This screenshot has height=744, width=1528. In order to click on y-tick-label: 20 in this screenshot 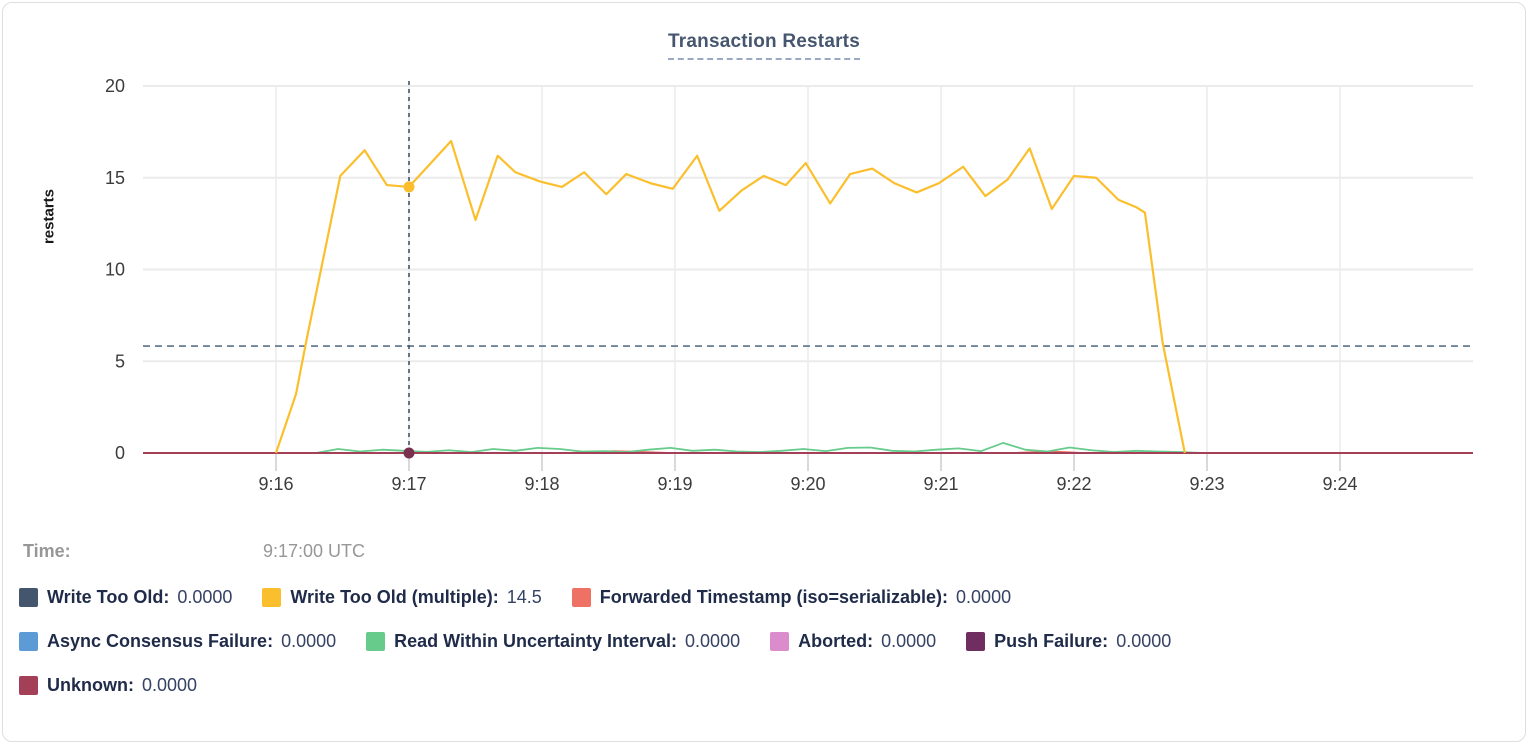, I will do `click(115, 86)`.